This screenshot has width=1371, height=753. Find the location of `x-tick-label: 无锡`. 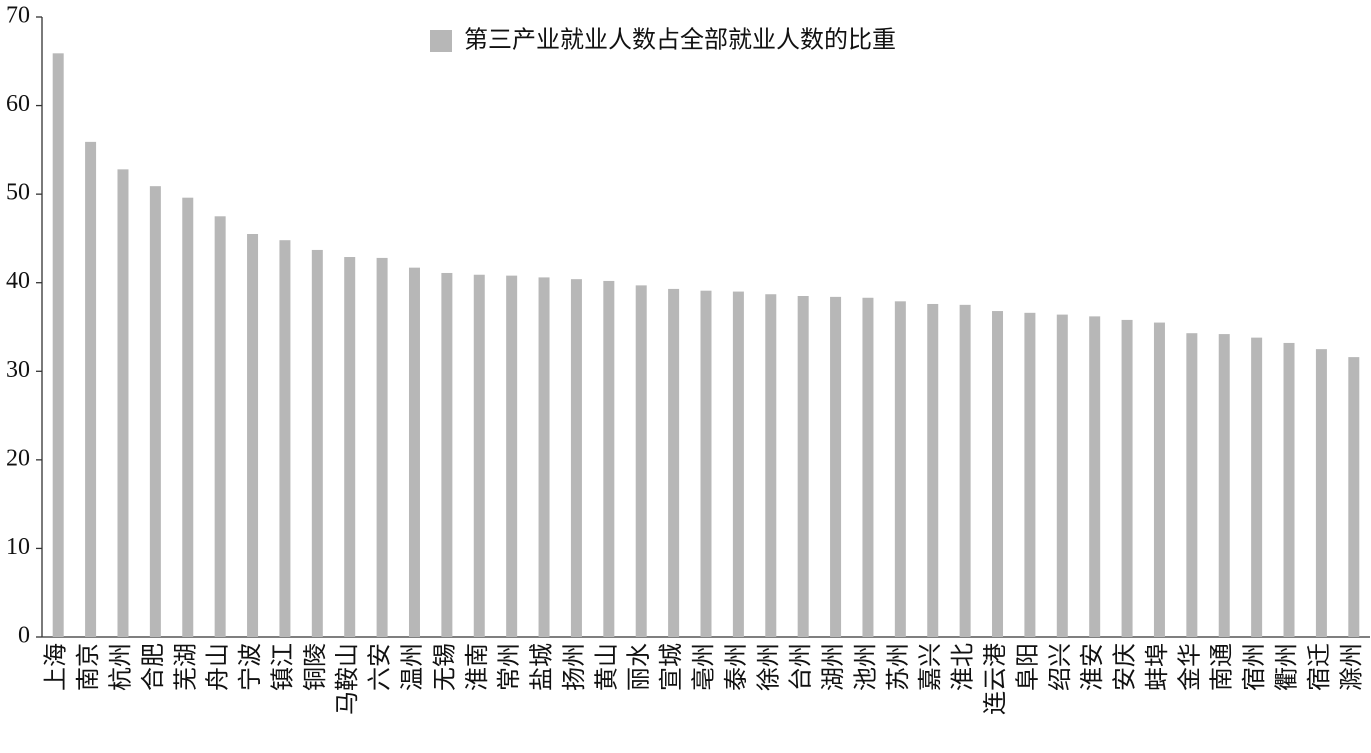

x-tick-label: 无锡 is located at coordinates (444, 667).